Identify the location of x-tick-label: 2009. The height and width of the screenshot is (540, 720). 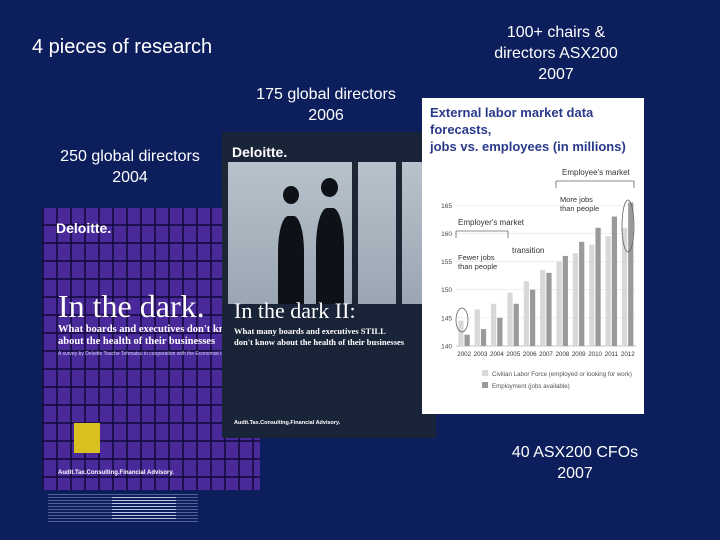
(579, 354).